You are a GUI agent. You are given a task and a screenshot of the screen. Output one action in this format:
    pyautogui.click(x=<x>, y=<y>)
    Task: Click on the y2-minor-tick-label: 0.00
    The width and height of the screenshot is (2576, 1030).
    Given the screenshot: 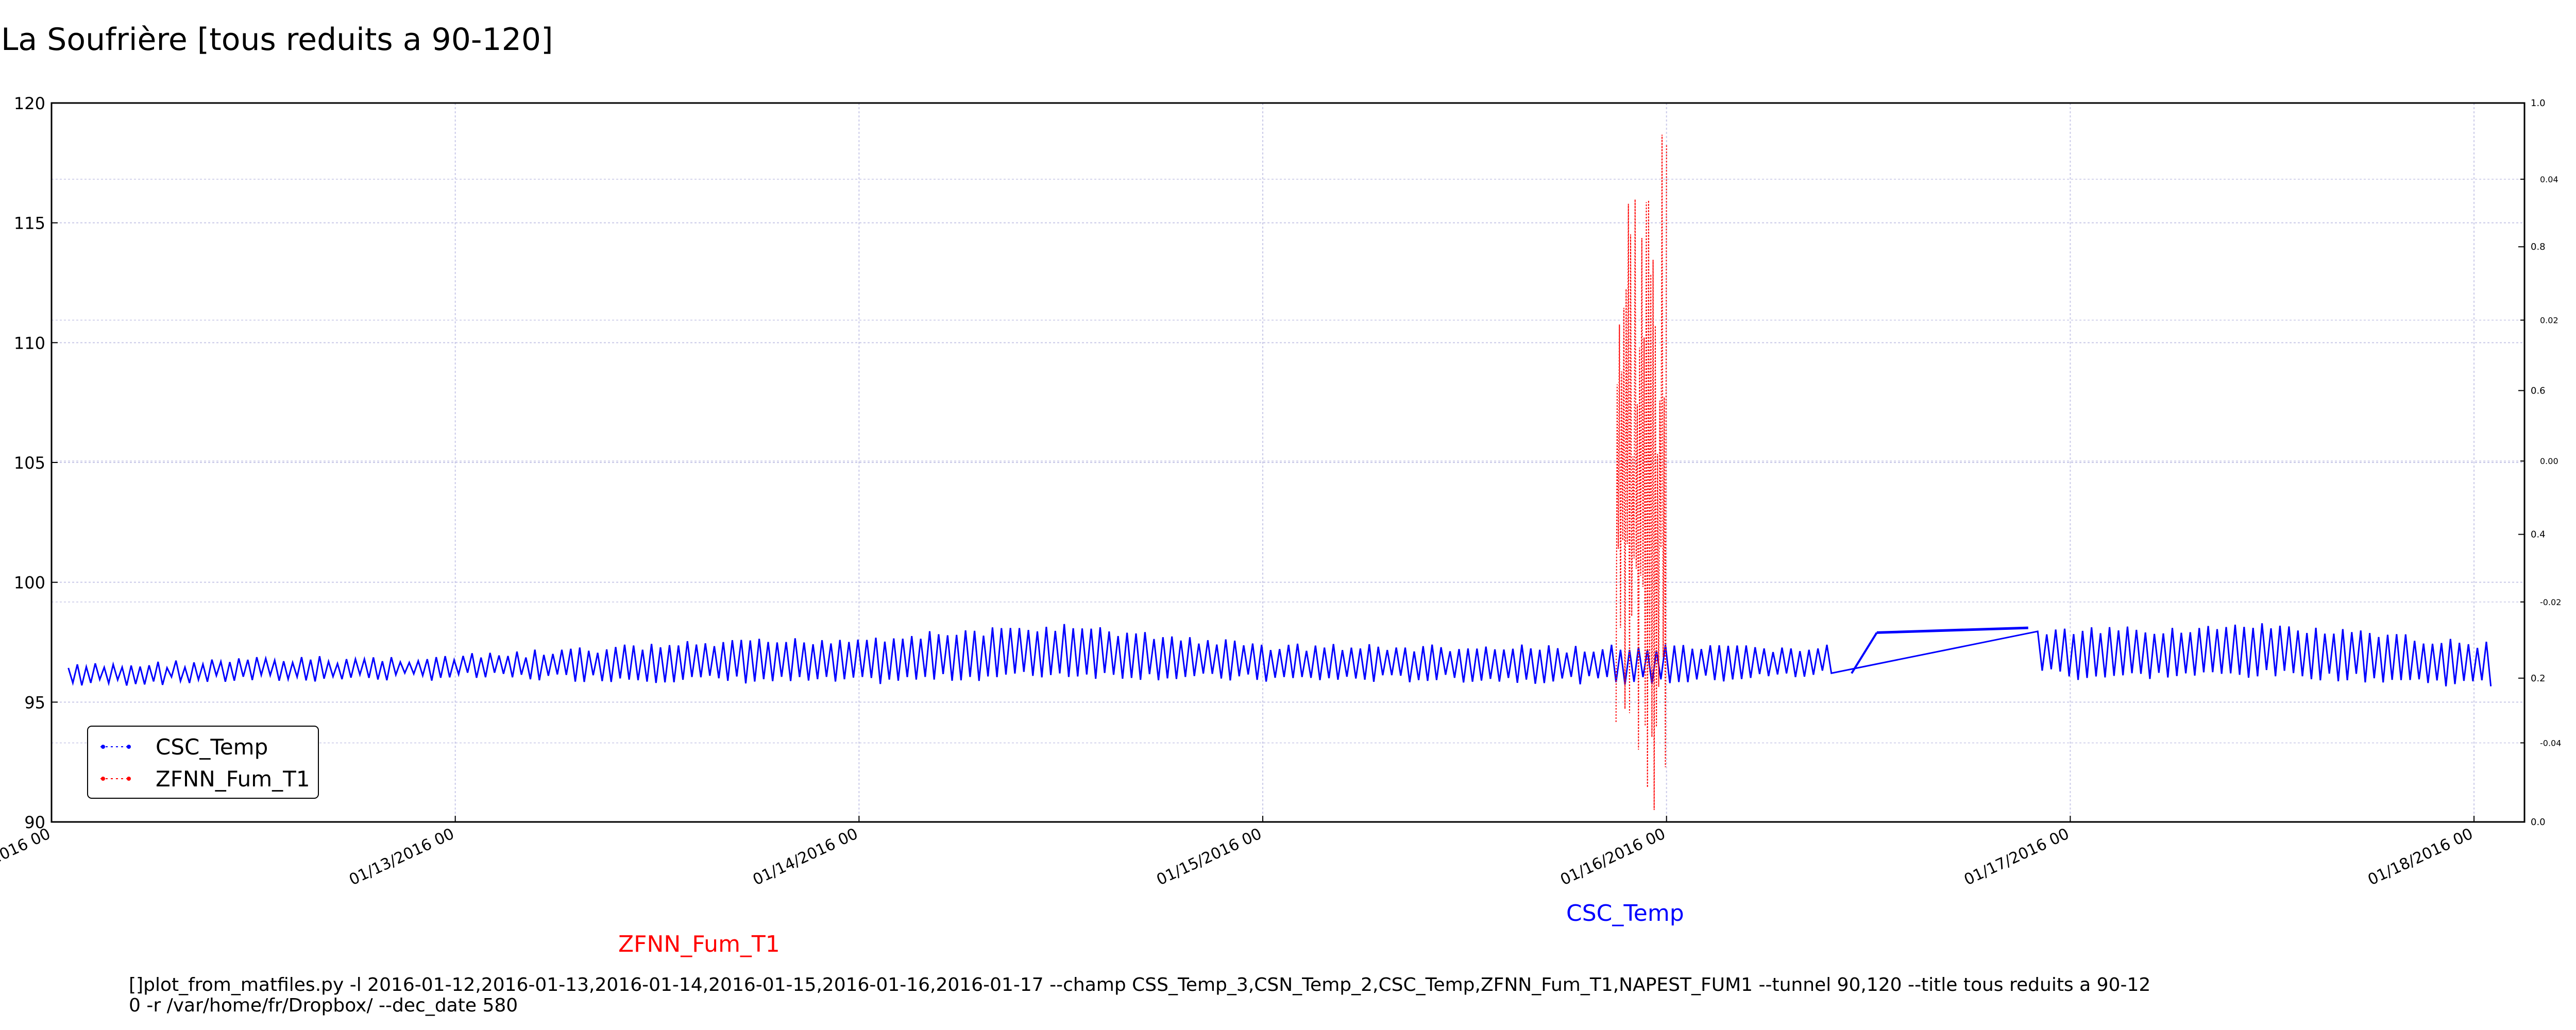 What is the action you would take?
    pyautogui.click(x=2549, y=461)
    